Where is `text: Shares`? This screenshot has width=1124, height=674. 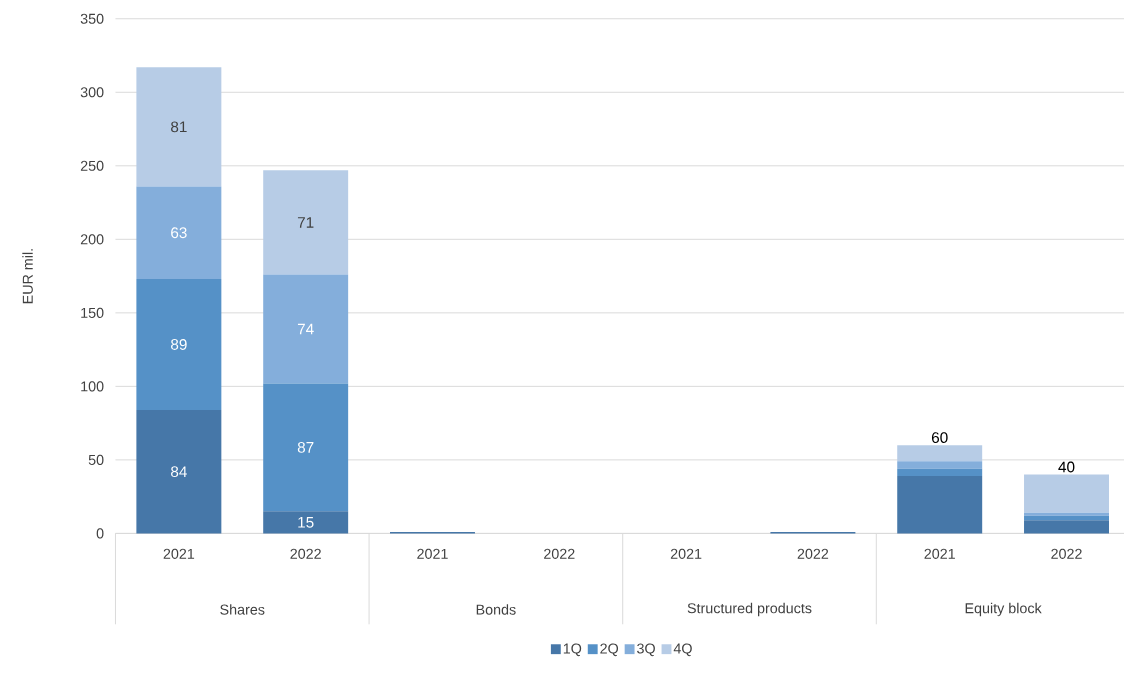
text: Shares is located at coordinates (242, 609).